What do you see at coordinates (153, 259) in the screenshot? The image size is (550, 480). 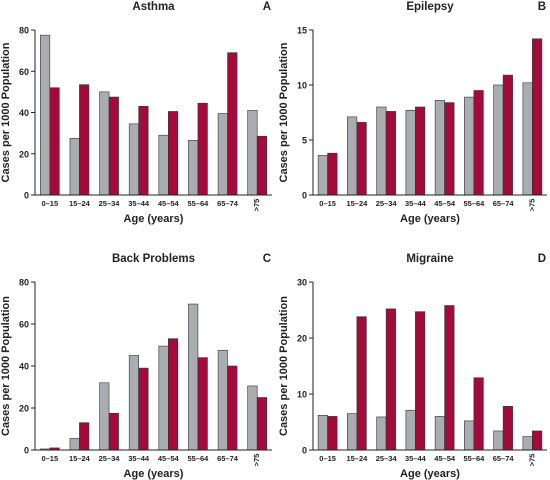 I see `chart-title: Back Problems` at bounding box center [153, 259].